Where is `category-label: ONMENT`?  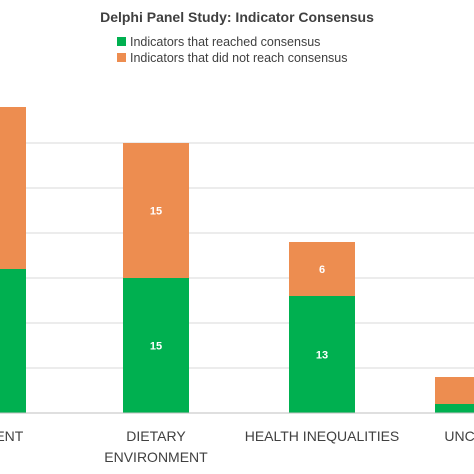
category-label: ONMENT is located at coordinates (12, 436).